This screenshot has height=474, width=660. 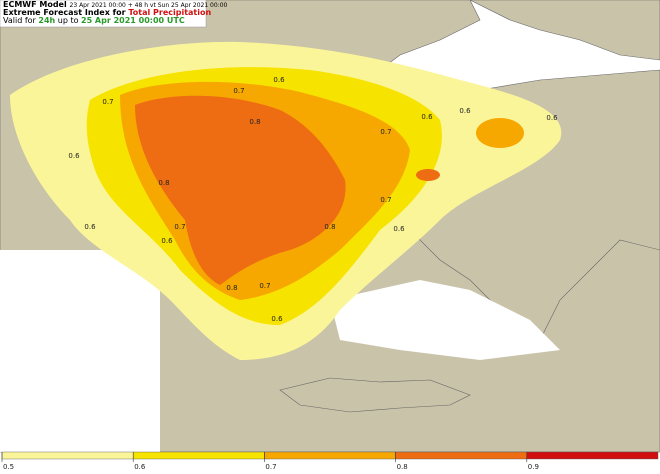 I want to click on valid-prefix: Valid for, so click(x=20, y=20).